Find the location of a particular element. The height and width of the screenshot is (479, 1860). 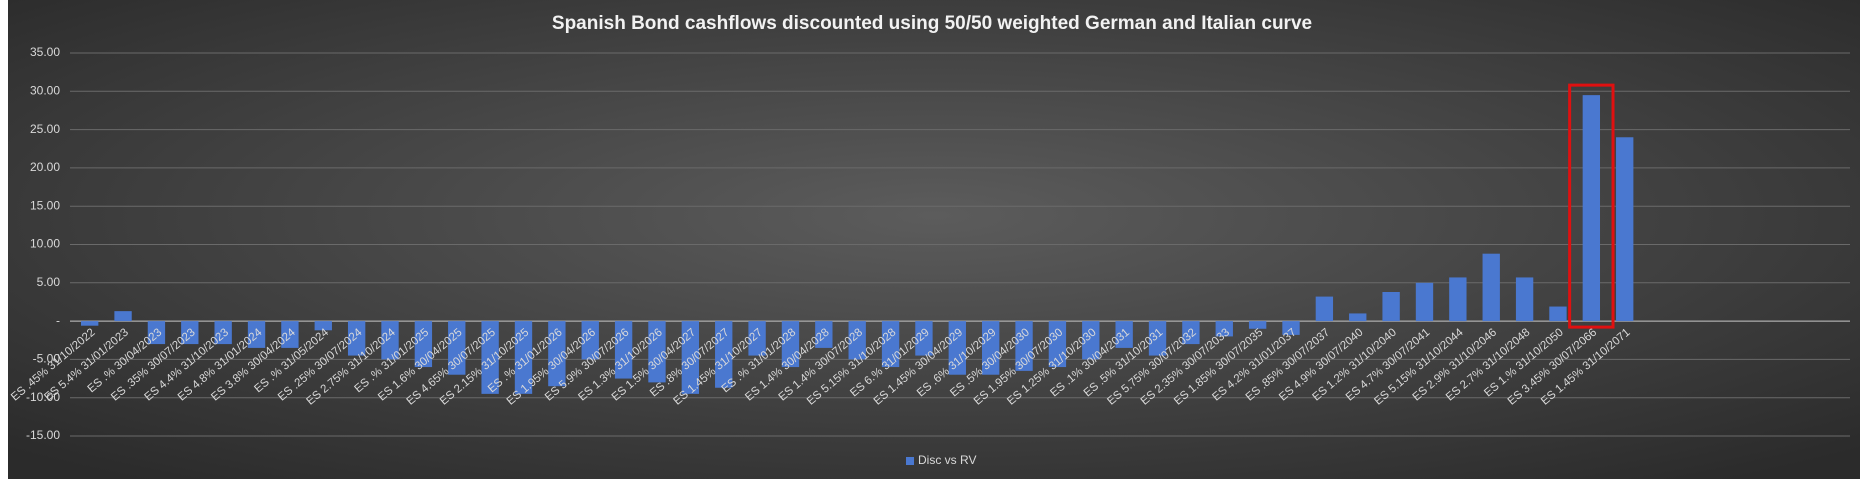

highlight-box is located at coordinates (1591, 206).